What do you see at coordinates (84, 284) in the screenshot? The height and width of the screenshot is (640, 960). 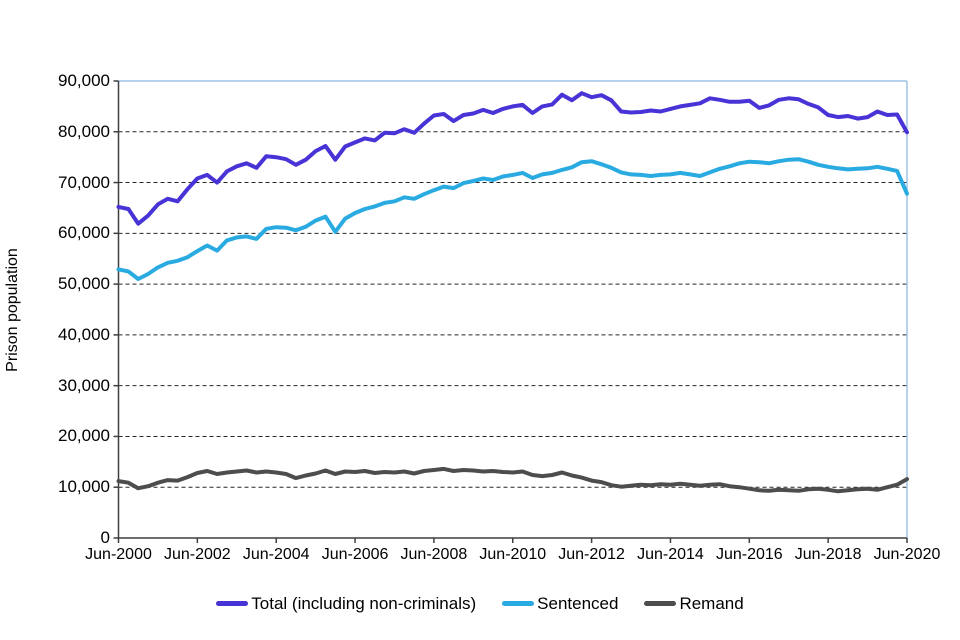 I see `y-tick-label: 50,000` at bounding box center [84, 284].